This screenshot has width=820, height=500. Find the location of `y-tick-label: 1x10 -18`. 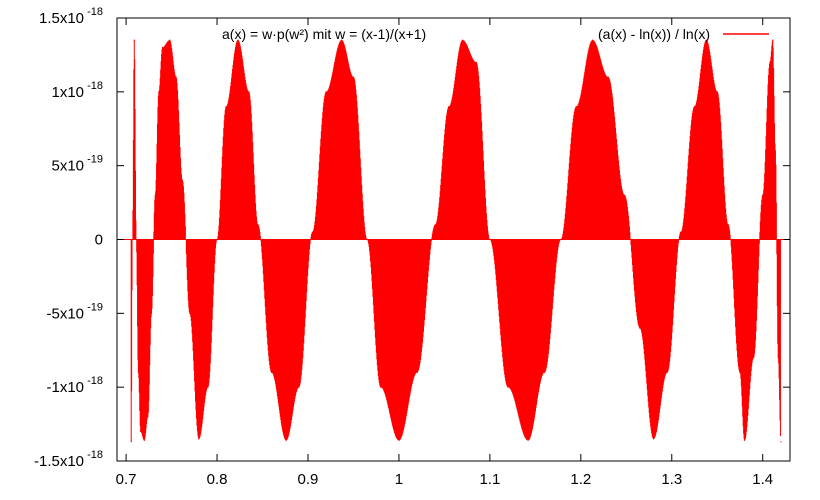

y-tick-label: 1x10 -18 is located at coordinates (78, 90).